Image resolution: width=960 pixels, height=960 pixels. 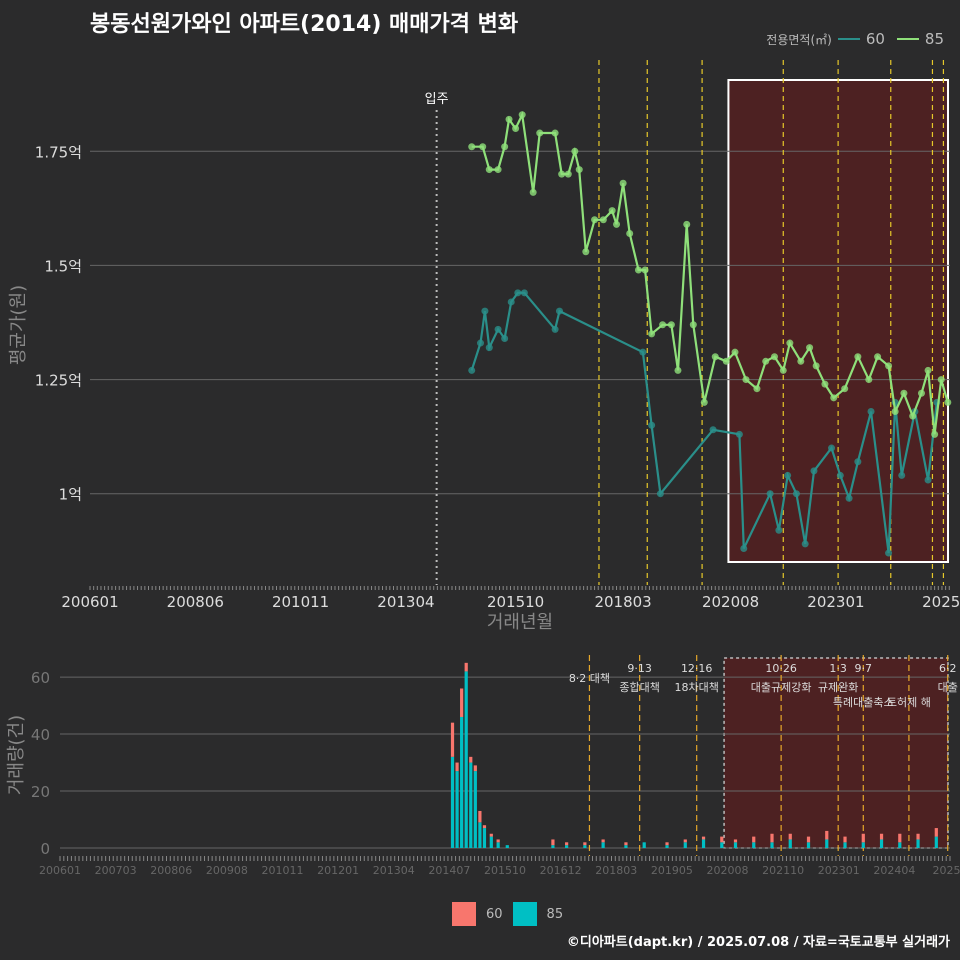 I want to click on policy-label-date: 8·2 대책, so click(x=589, y=678).